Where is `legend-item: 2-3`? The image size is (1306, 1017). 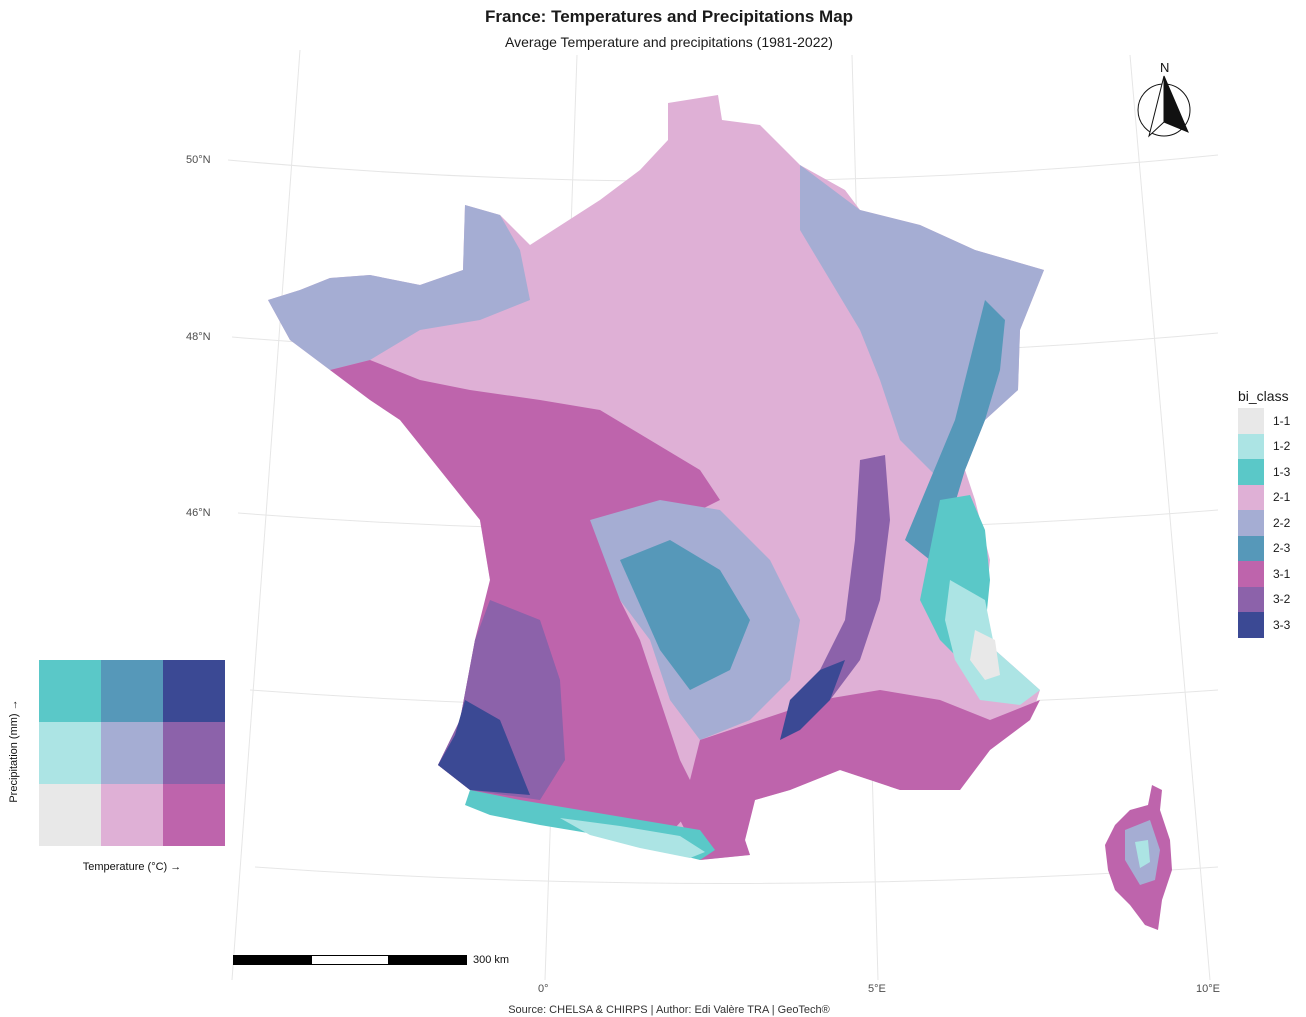
legend-item: 2-3 is located at coordinates (1264, 548).